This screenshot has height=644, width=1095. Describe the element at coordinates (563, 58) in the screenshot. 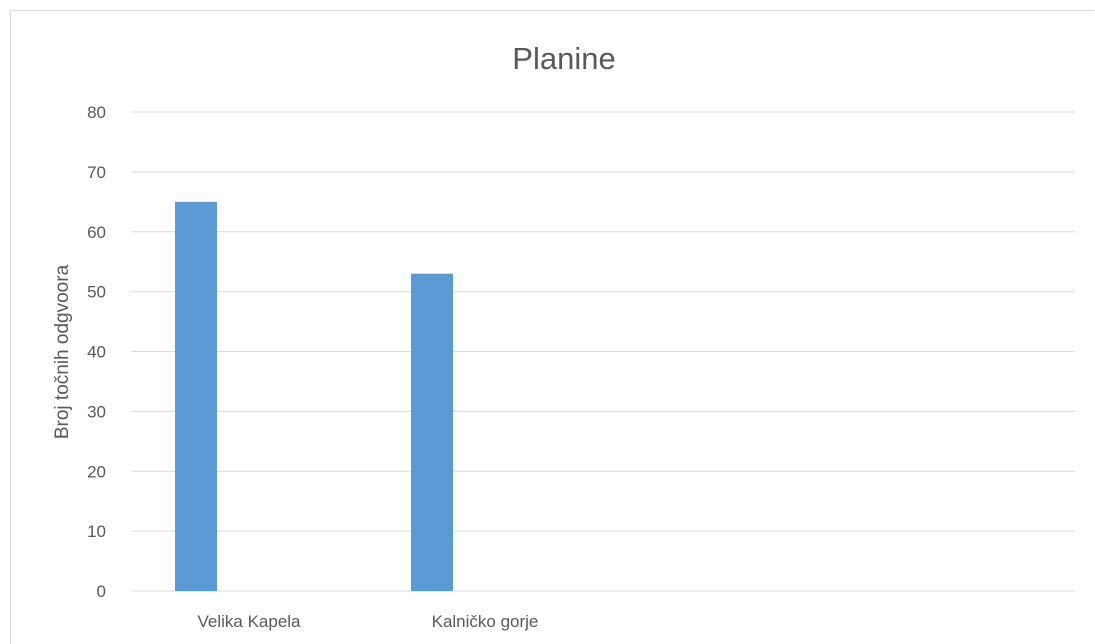

I see `chart-title: Planine` at that location.